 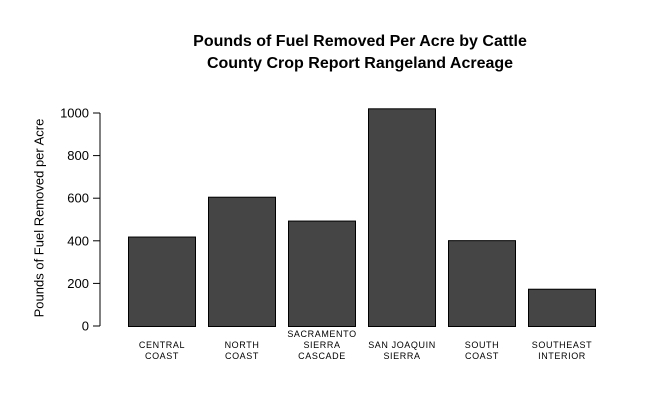 I want to click on x-category-label-4: SOUTH COAST, so click(x=482, y=350).